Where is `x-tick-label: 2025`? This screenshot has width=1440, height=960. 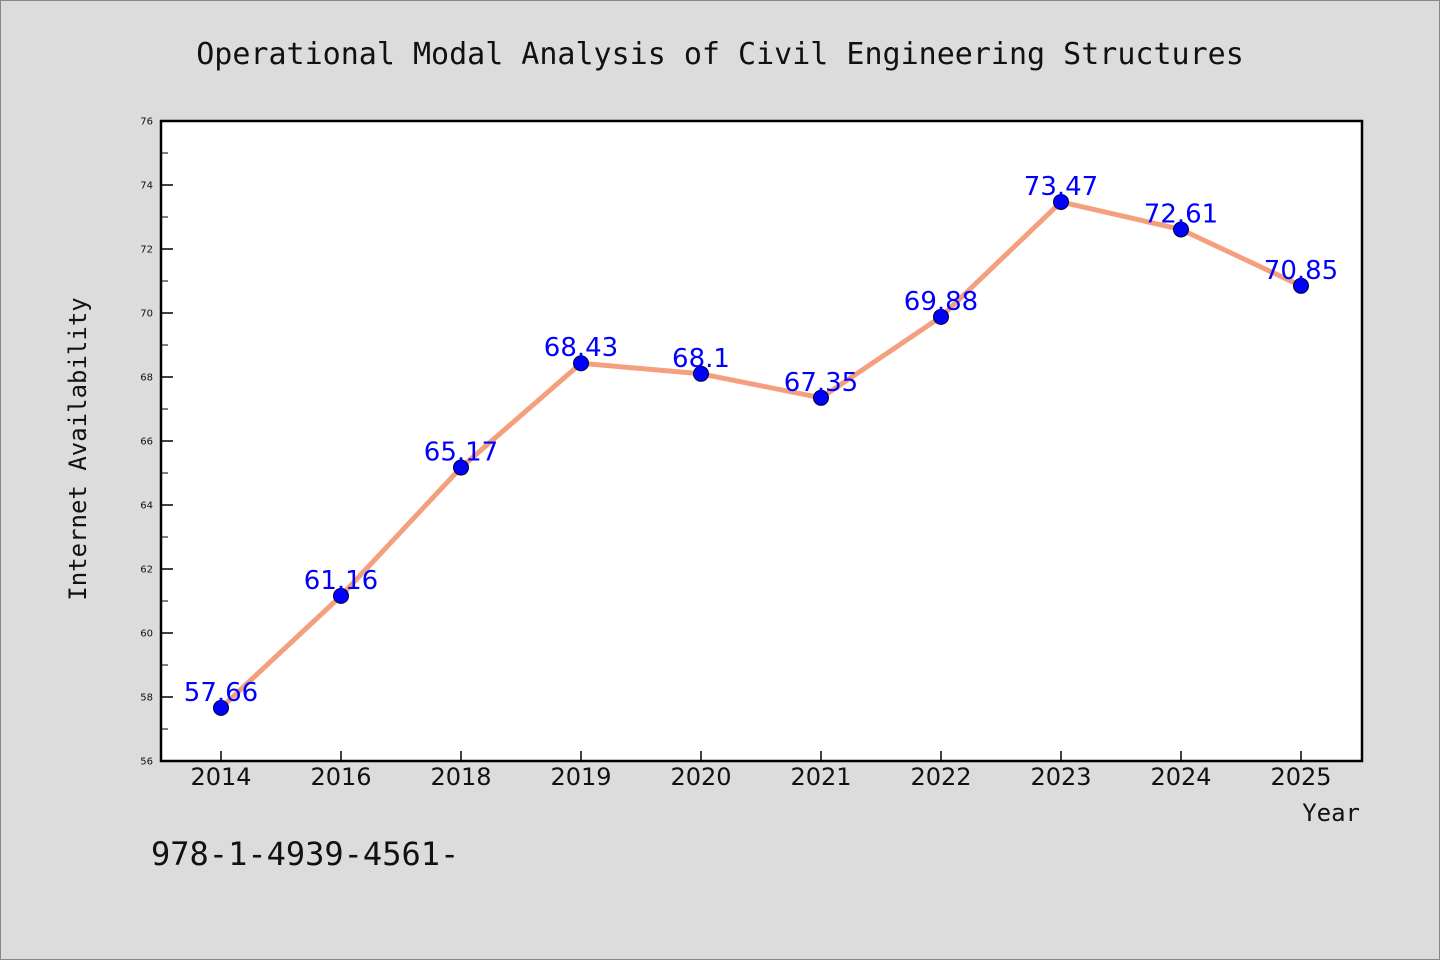 x-tick-label: 2025 is located at coordinates (1300, 777).